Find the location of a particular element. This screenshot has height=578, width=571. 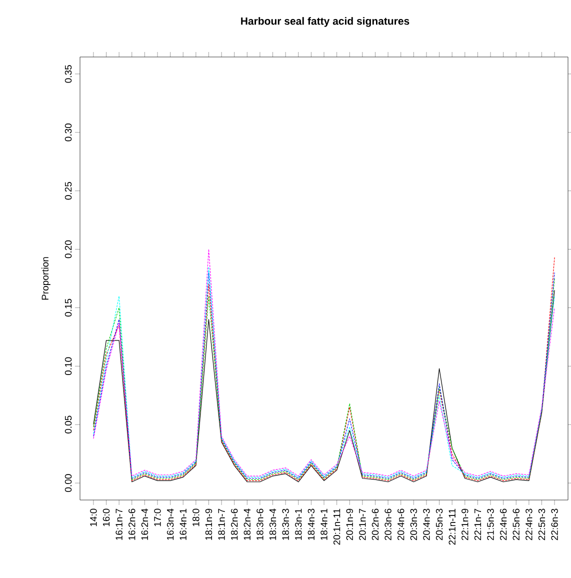

y-tick-label: 0.00 is located at coordinates (68, 483).